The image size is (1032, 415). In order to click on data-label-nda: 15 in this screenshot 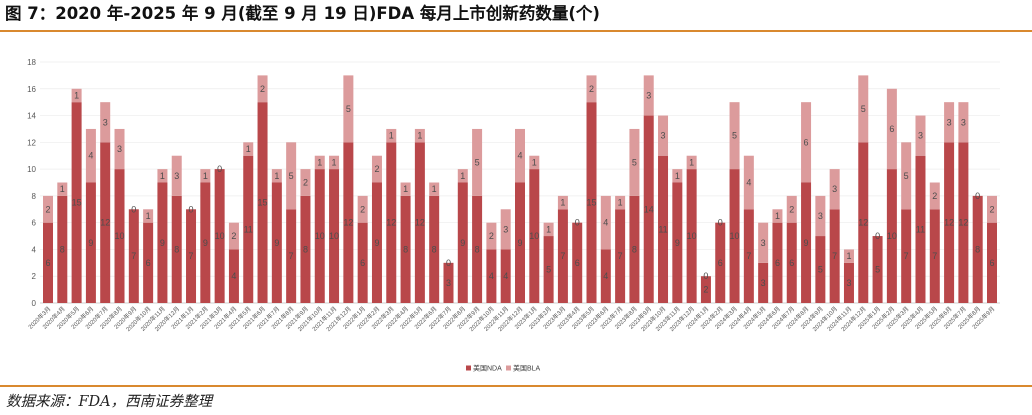, I will do `click(592, 203)`.